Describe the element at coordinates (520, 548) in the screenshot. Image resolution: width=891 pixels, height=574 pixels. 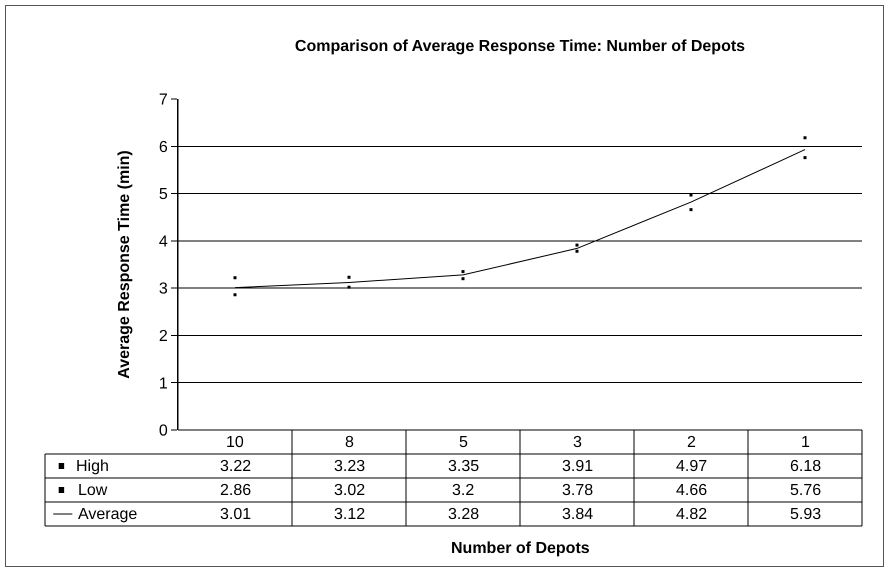
I see `text: Number of Depots` at that location.